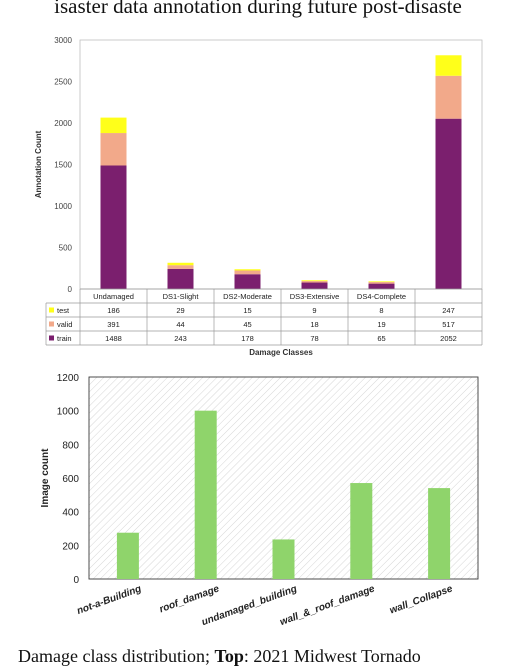  I want to click on y-tick-label: 400, so click(70, 513).